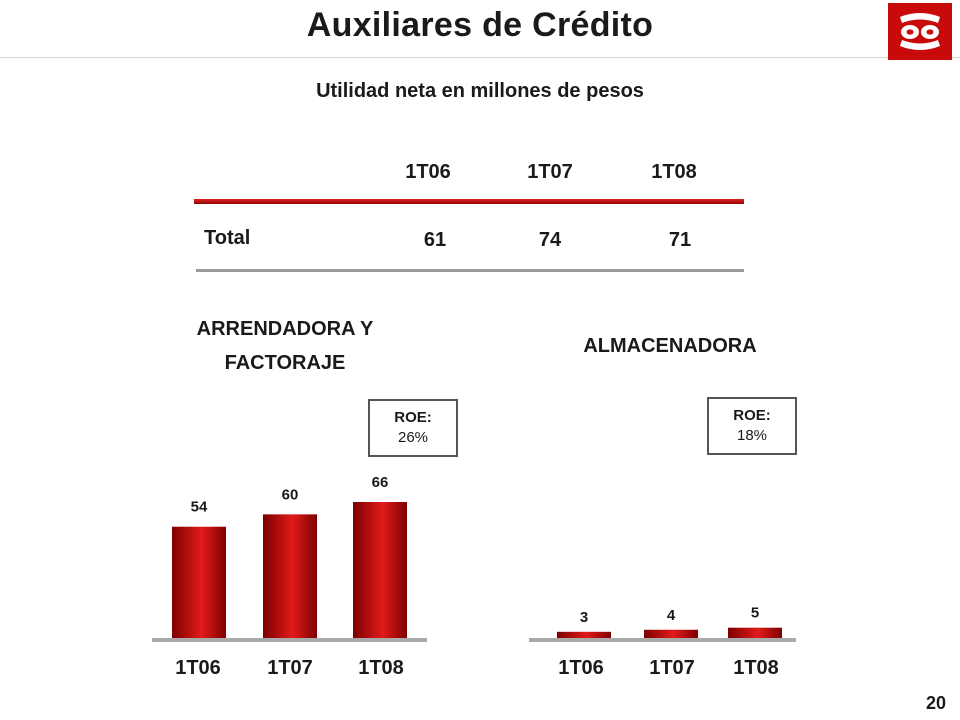  I want to click on table-value-1t06: 61, so click(435, 240).